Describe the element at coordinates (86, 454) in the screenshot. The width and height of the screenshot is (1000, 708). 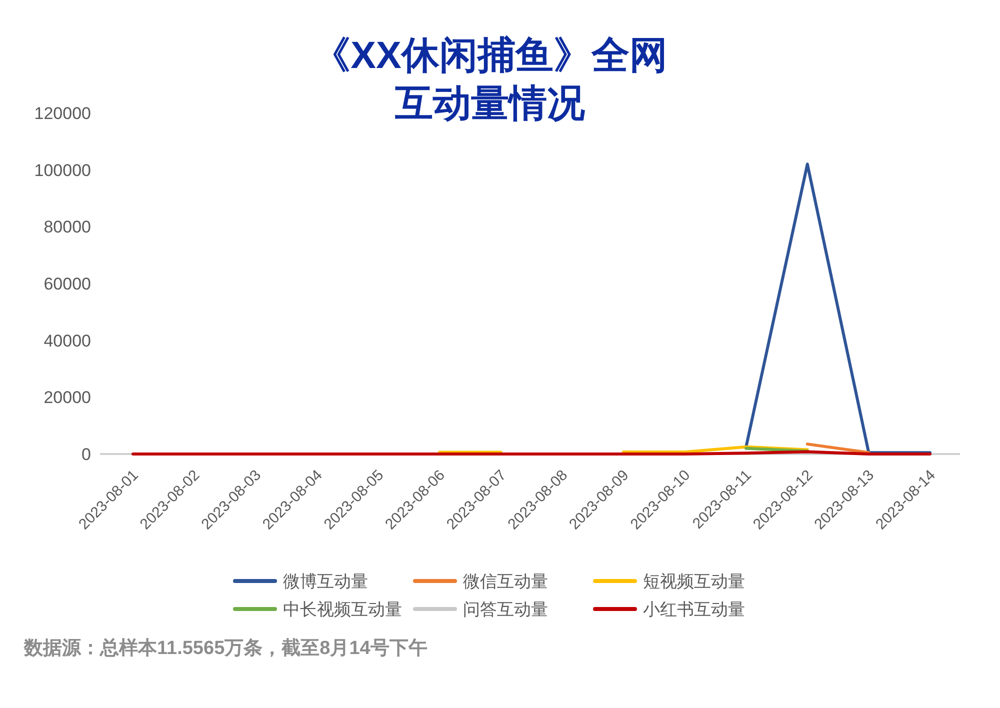
I see `y-tick-label: 0` at that location.